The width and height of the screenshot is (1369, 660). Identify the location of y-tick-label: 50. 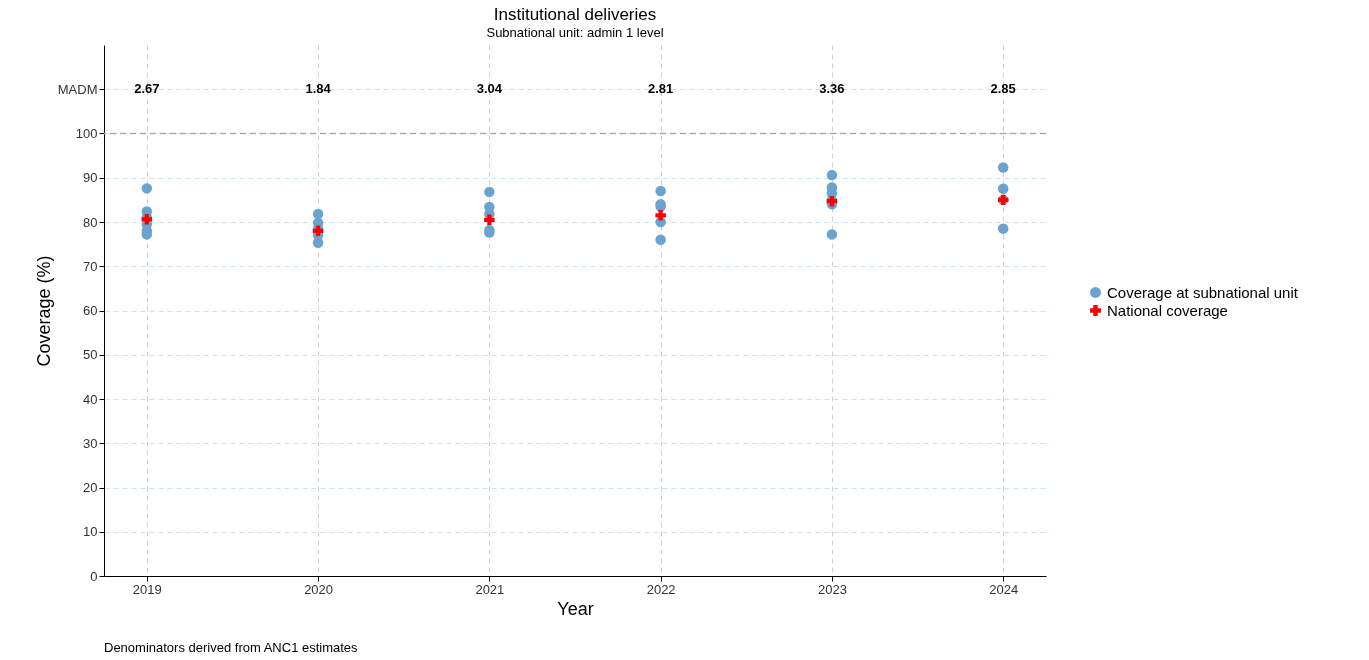
(90, 355).